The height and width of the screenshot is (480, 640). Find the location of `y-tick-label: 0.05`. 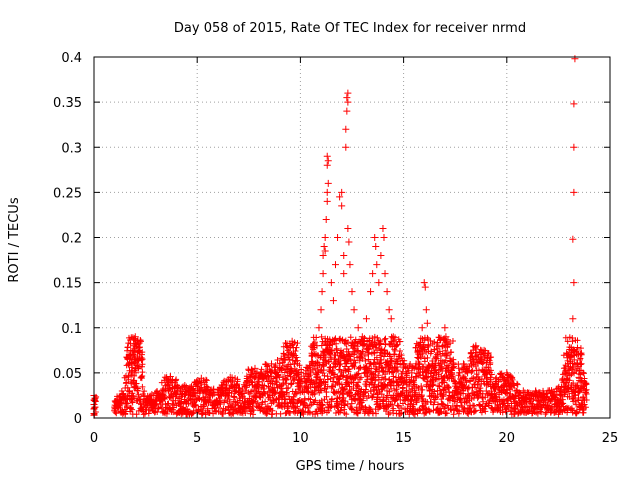

y-tick-label: 0.05 is located at coordinates (67, 374).